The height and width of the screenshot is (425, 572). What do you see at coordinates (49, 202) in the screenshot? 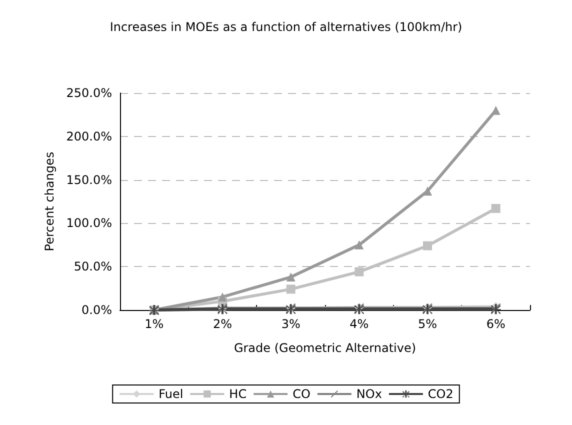
I see `y-axis-title: Percent changes` at bounding box center [49, 202].